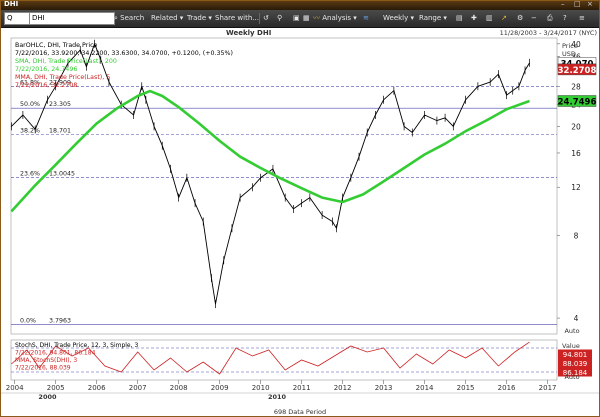  I want to click on stoch-pane-frame, so click(284, 360).